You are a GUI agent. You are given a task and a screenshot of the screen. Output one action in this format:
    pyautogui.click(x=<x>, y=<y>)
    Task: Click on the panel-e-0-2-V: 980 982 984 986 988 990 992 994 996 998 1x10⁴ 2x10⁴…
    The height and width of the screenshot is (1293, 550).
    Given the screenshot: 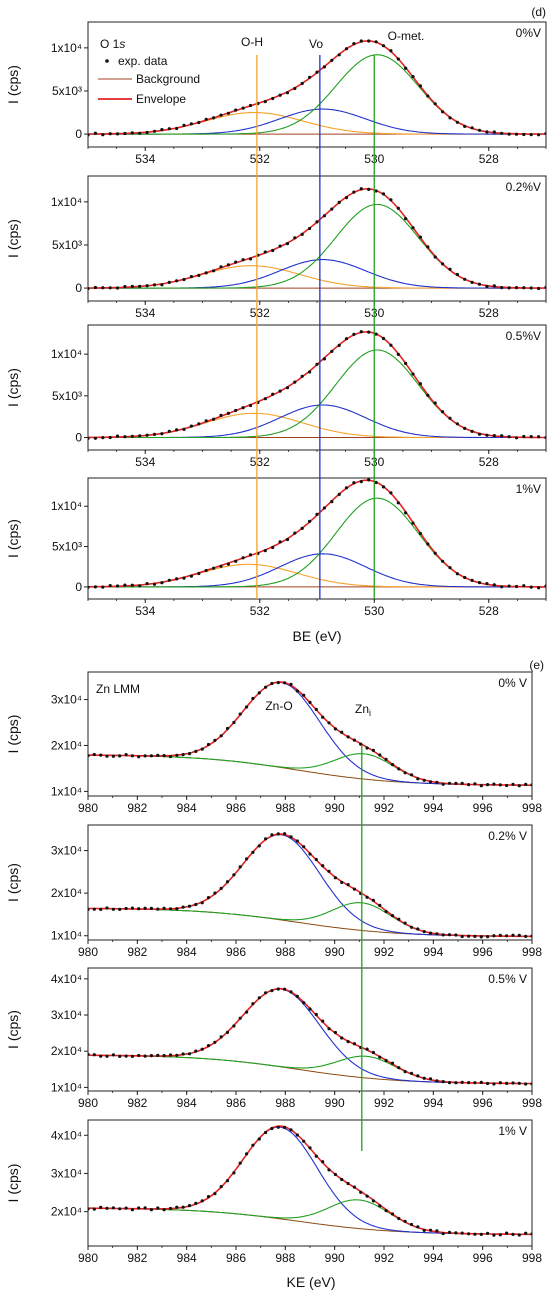 What is the action you would take?
    pyautogui.click(x=273, y=891)
    